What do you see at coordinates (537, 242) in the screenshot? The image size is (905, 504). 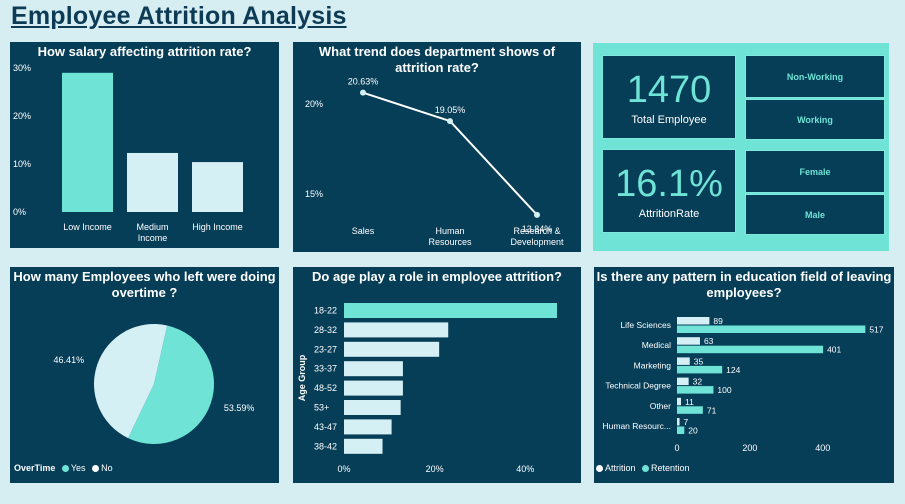 I see `department-x-tick-label: Development` at bounding box center [537, 242].